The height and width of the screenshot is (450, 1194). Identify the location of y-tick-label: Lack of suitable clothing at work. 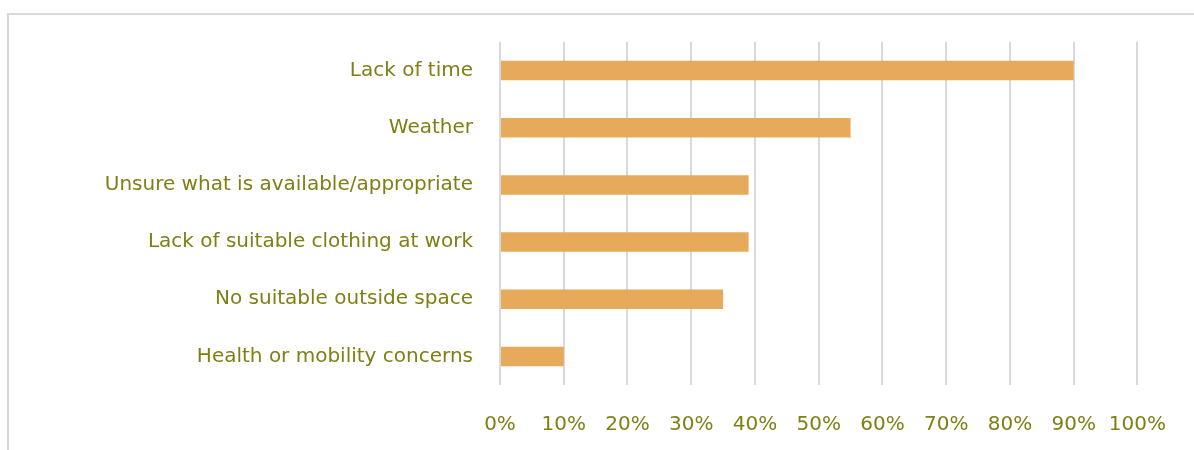
(310, 240).